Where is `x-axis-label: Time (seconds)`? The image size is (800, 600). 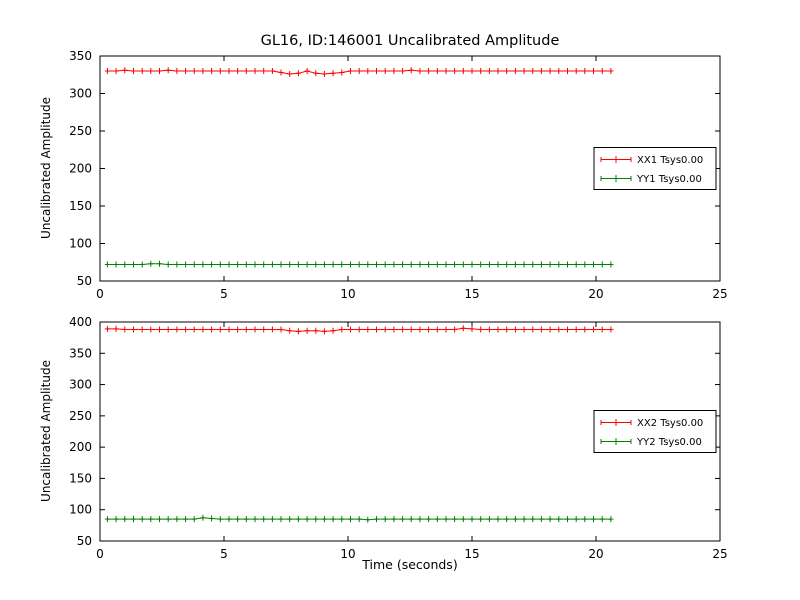 x-axis-label: Time (seconds) is located at coordinates (410, 564).